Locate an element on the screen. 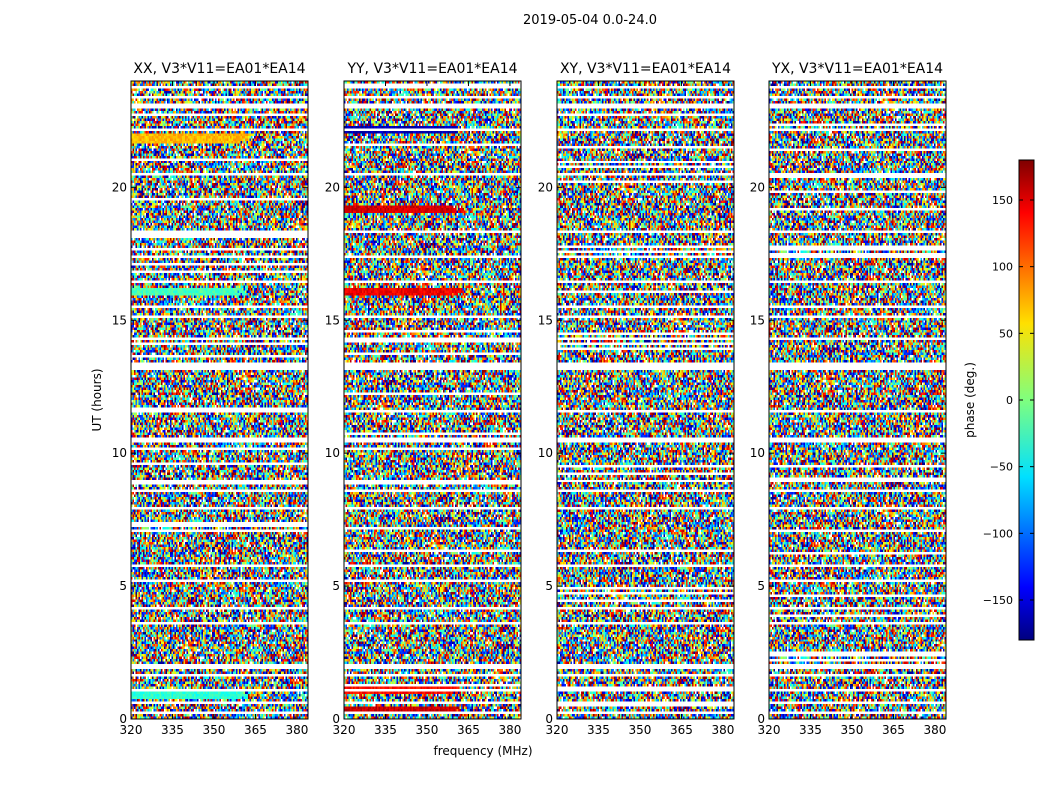  colorbar-tick-label: −100 is located at coordinates (998, 533).